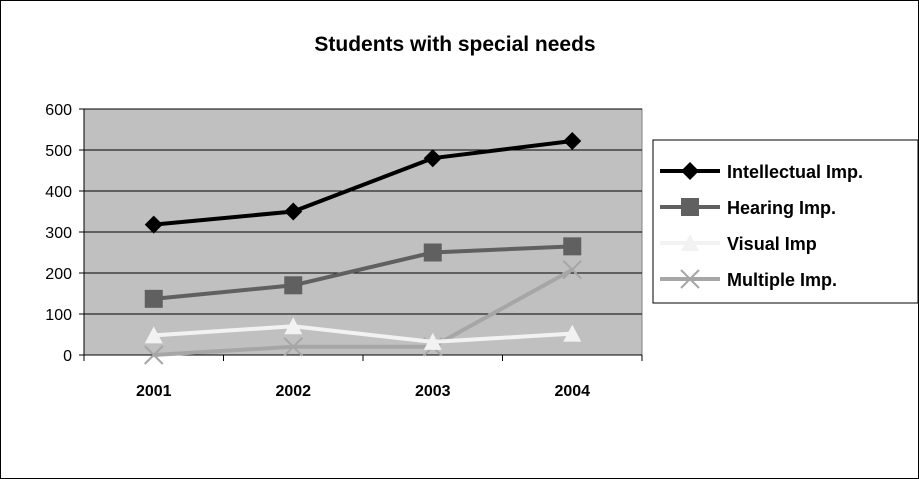 This screenshot has width=919, height=479. What do you see at coordinates (781, 208) in the screenshot?
I see `legend-label: Hearing Imp.` at bounding box center [781, 208].